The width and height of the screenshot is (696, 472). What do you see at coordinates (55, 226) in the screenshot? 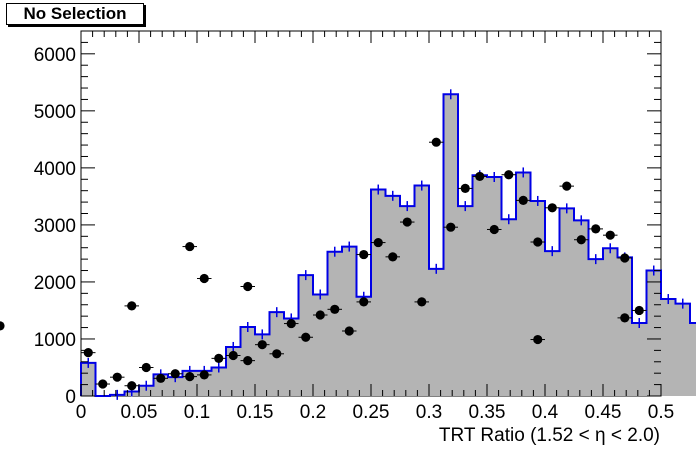
I see `y-tick-label: 3000` at bounding box center [55, 226].